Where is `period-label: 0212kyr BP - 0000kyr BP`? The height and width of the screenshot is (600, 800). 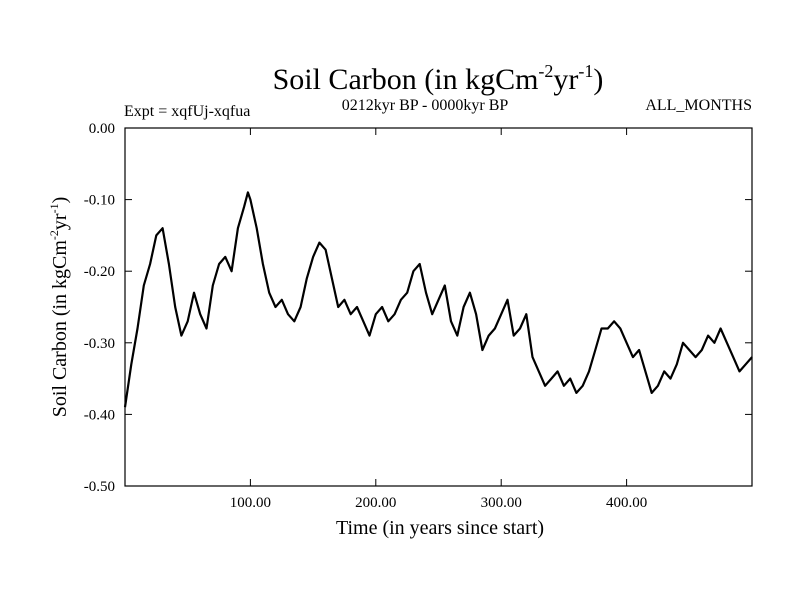 period-label: 0212kyr BP - 0000kyr BP is located at coordinates (425, 105).